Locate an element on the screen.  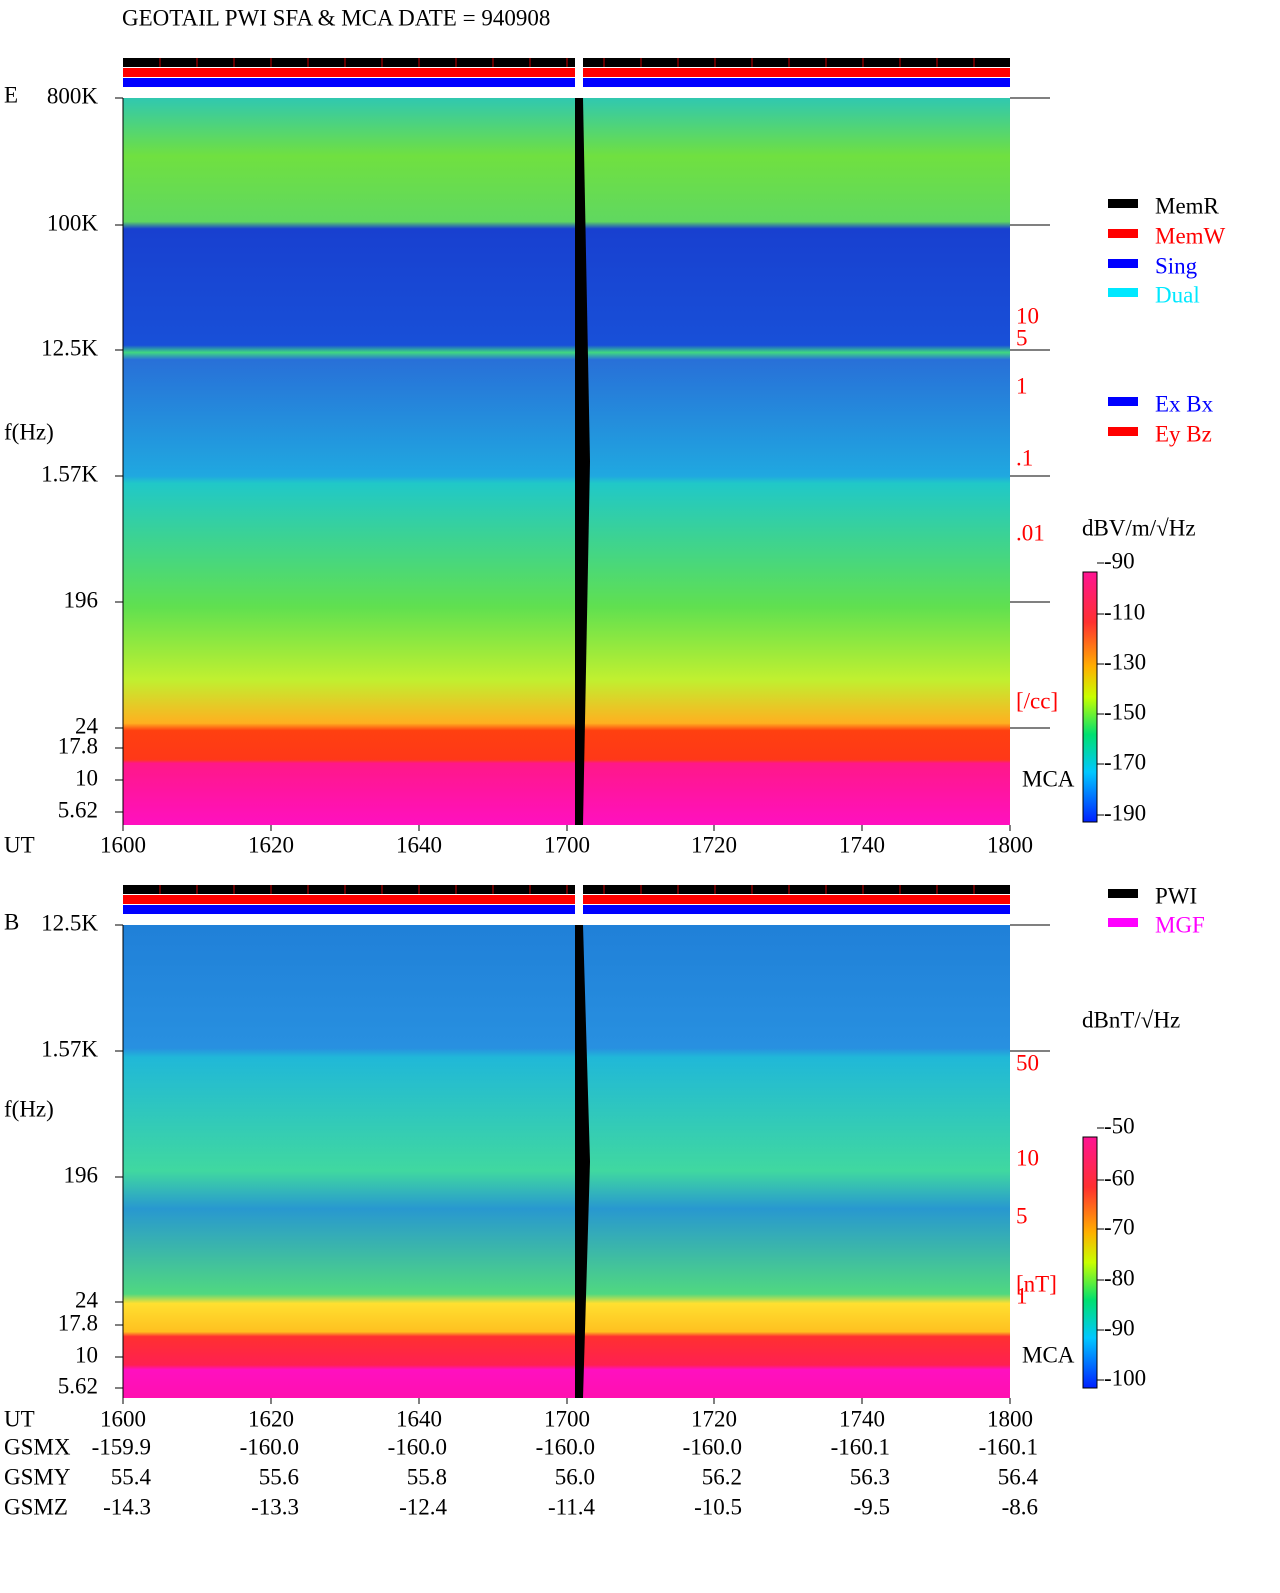
y-tick-label: 5.62 is located at coordinates (78, 809).